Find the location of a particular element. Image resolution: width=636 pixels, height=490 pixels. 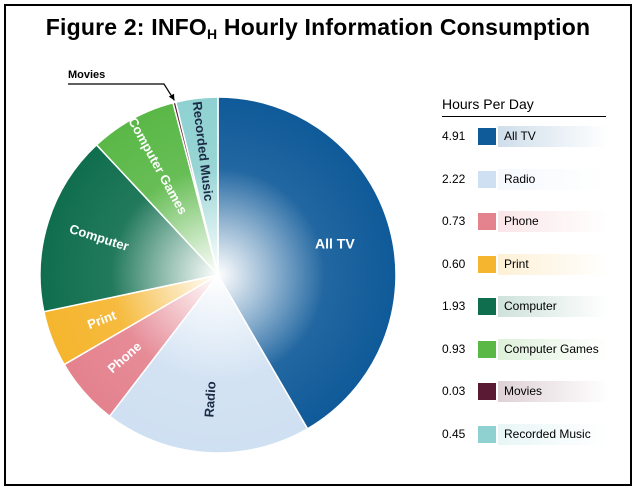

legend-item-movies: 0.03 Movies is located at coordinates (527, 392).